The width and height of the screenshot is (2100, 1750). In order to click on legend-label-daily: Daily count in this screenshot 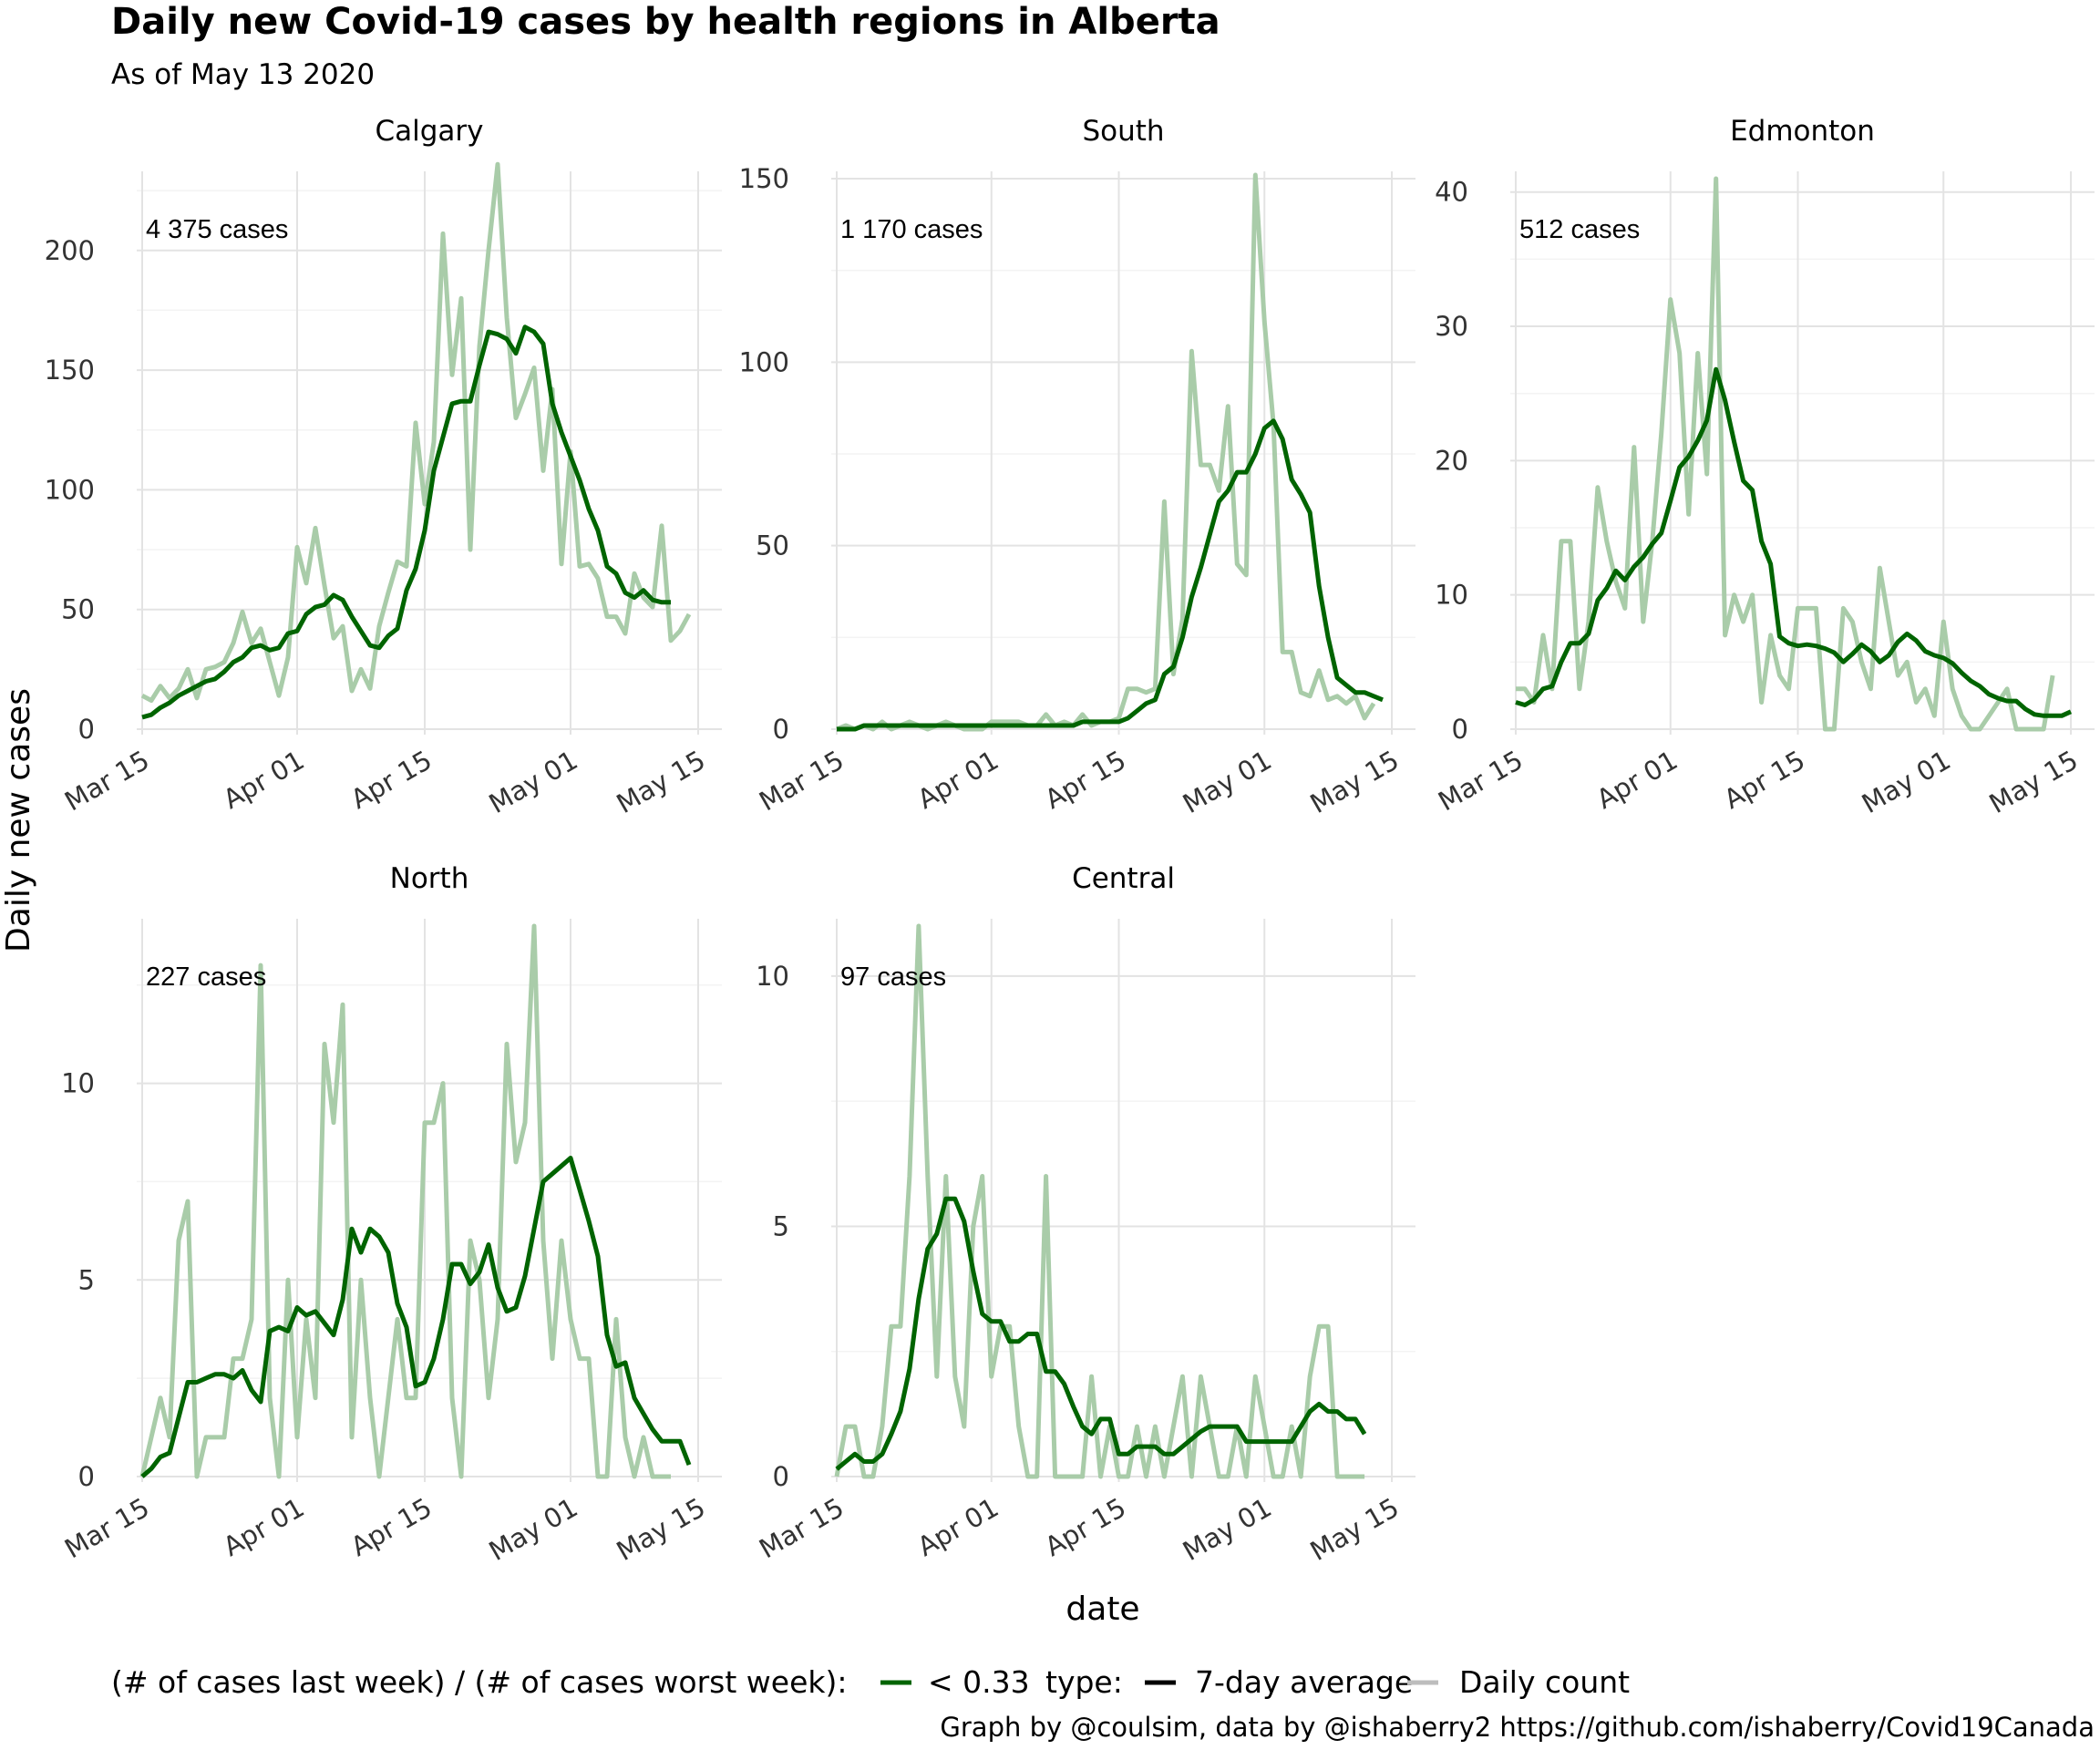, I will do `click(1545, 1682)`.